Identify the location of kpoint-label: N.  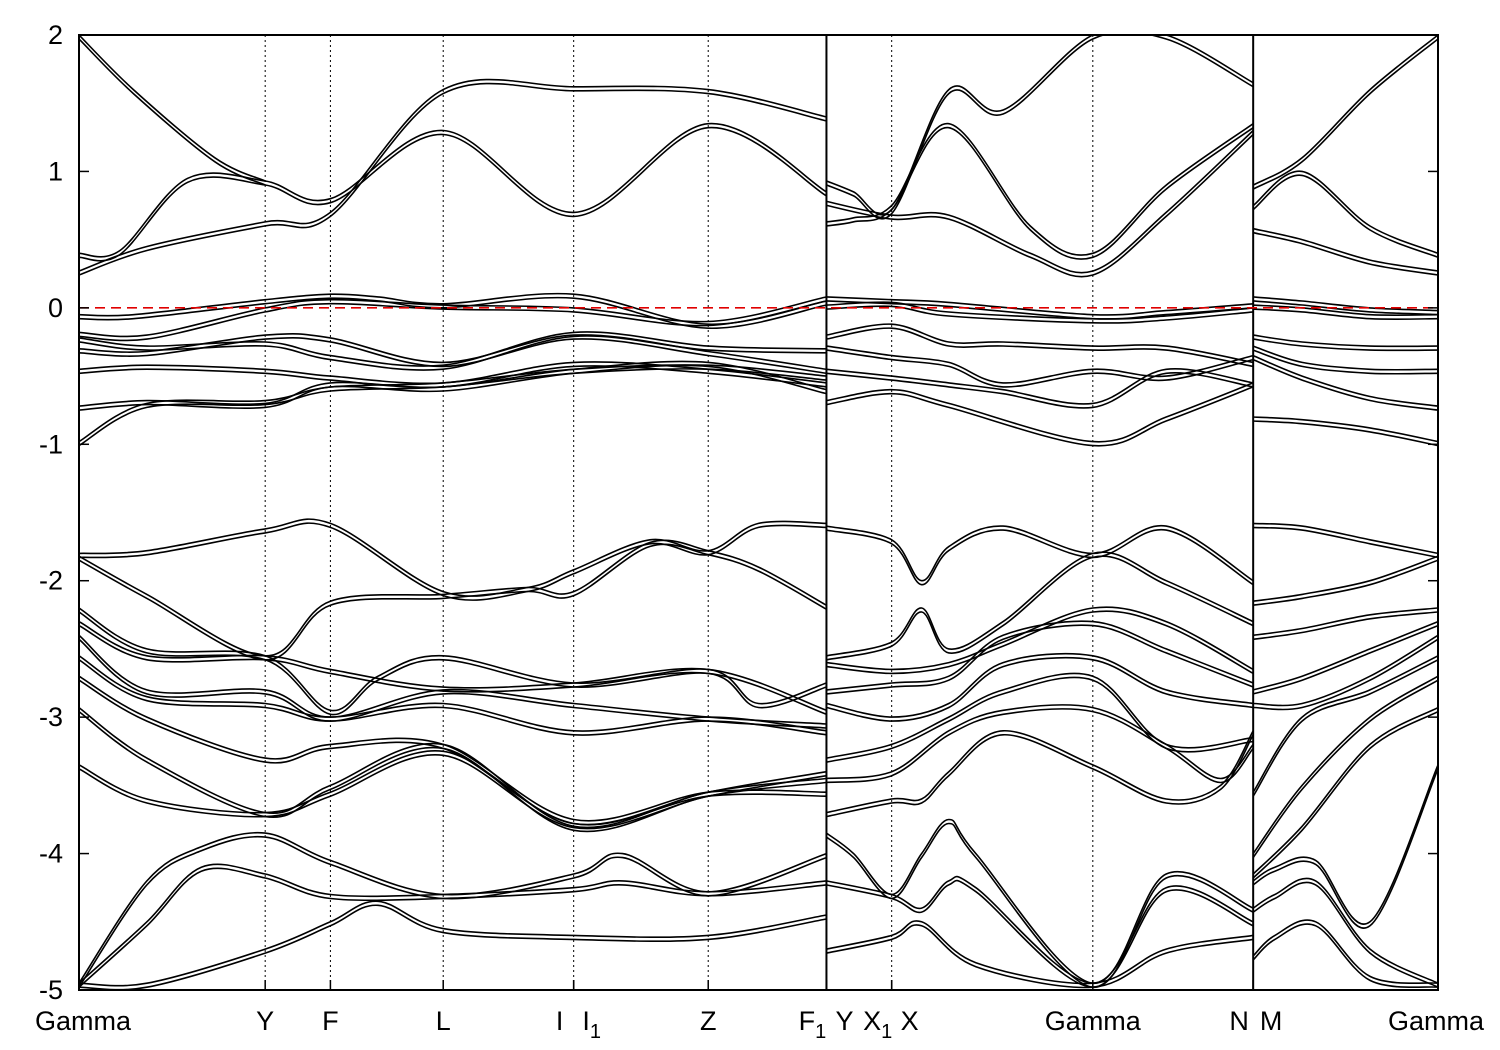
(1239, 1021).